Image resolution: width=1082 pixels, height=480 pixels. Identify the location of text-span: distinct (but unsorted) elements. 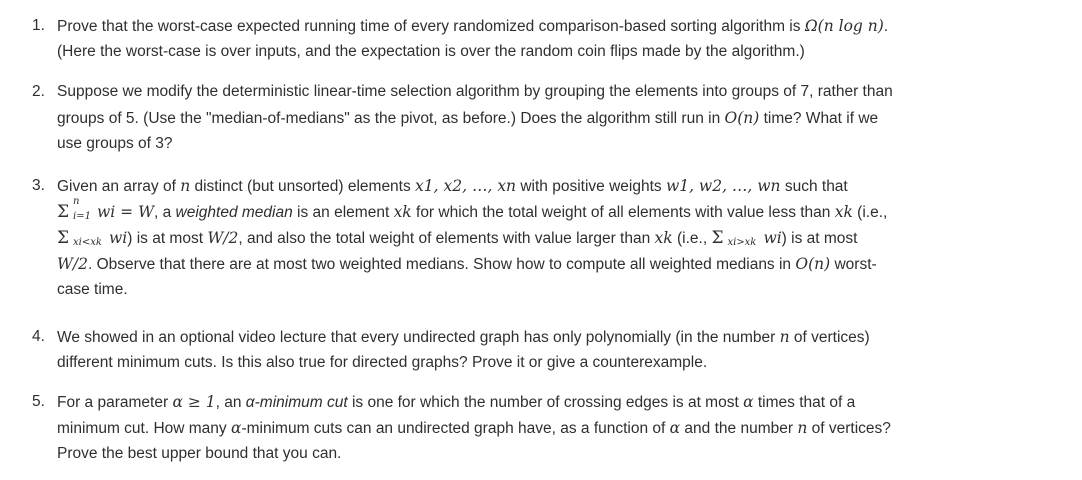
(302, 186).